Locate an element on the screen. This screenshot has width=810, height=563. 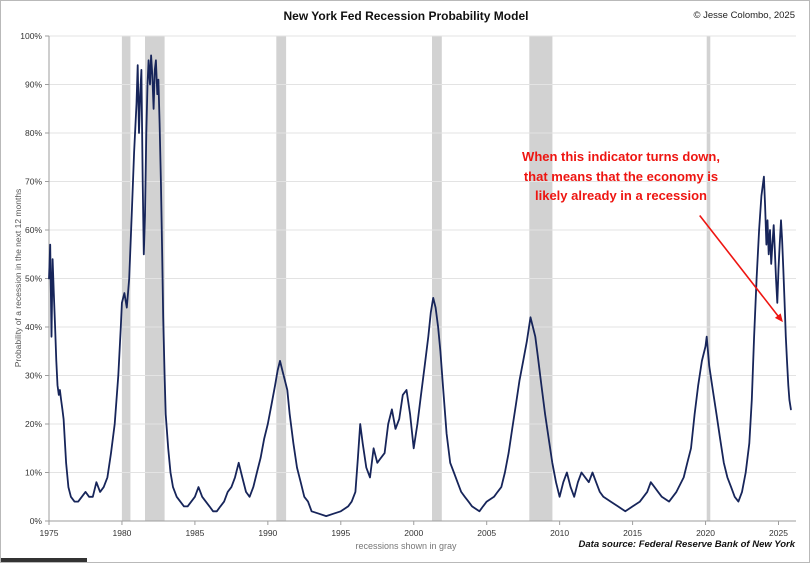
svg-text: 0% is located at coordinates (36, 521).